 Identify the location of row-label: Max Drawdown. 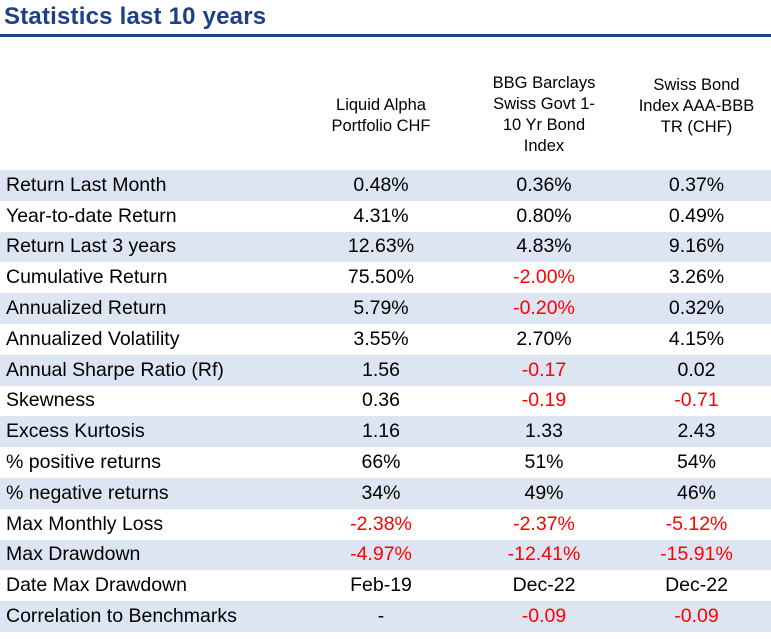
(148, 555).